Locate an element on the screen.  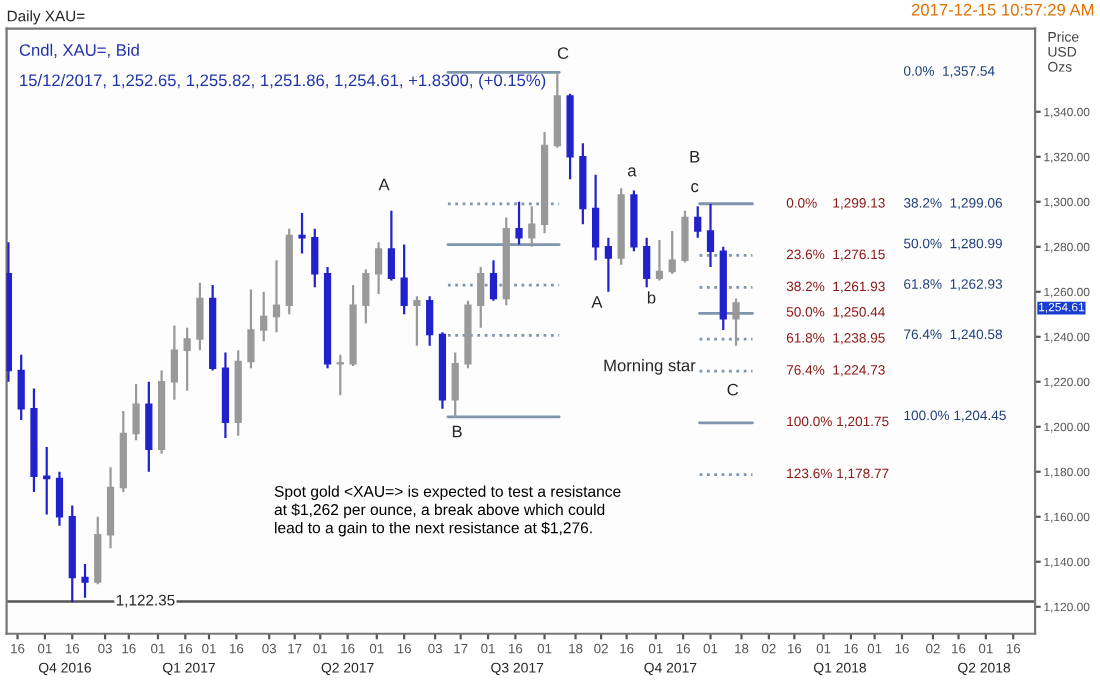
annotation: c is located at coordinates (695, 188).